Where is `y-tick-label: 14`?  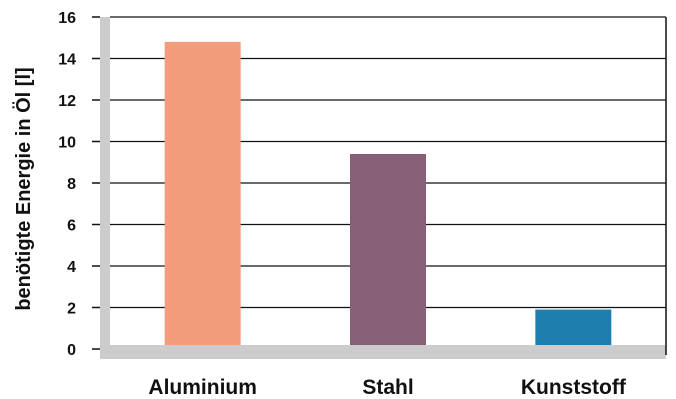 y-tick-label: 14 is located at coordinates (67, 60).